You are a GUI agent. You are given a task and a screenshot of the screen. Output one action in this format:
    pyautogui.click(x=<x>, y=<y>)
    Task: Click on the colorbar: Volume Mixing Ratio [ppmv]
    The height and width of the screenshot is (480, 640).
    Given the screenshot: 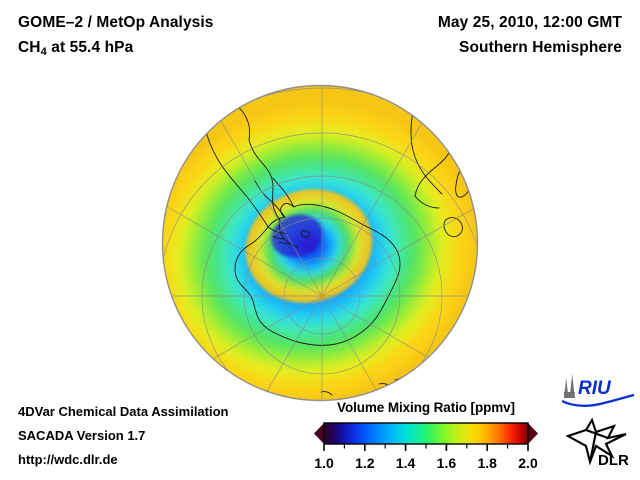 What is the action you would take?
    pyautogui.click(x=426, y=439)
    